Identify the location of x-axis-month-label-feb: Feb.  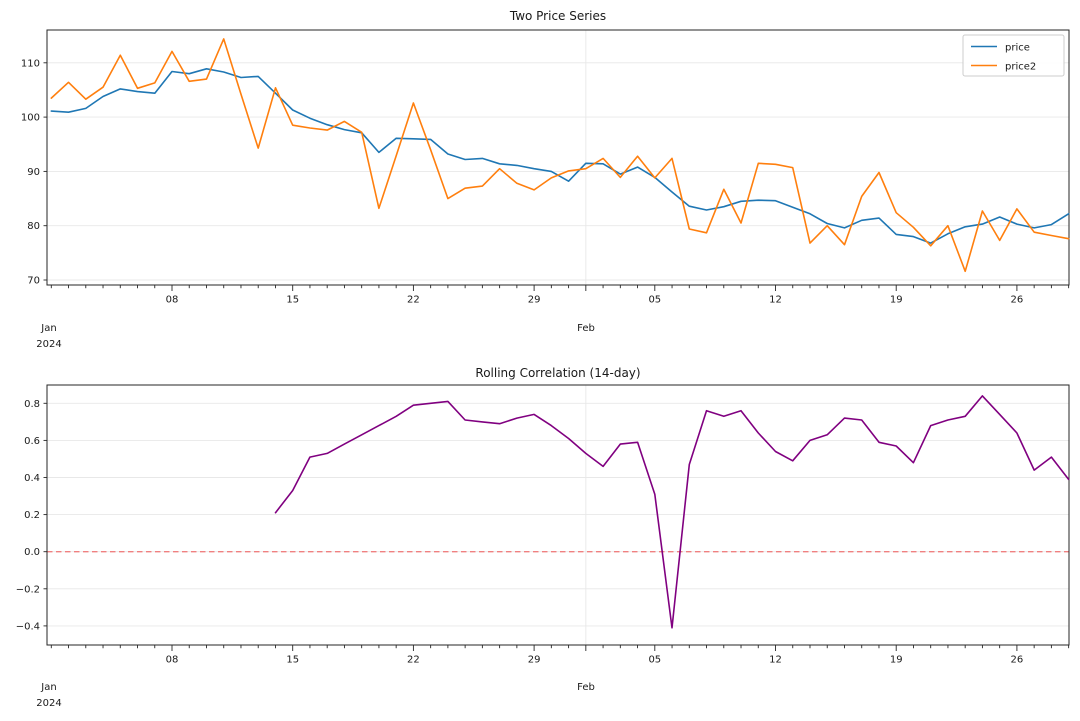
(586, 328).